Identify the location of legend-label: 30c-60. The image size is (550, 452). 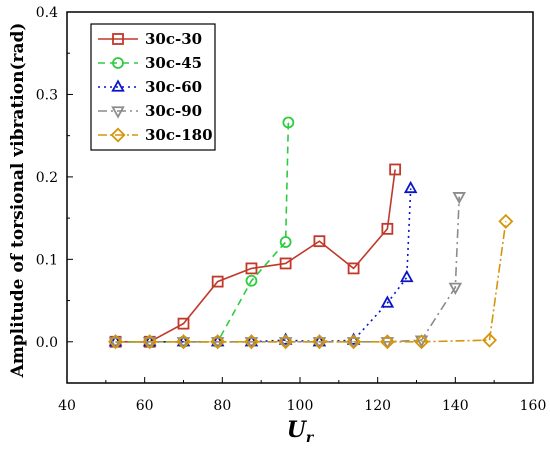
(173, 87).